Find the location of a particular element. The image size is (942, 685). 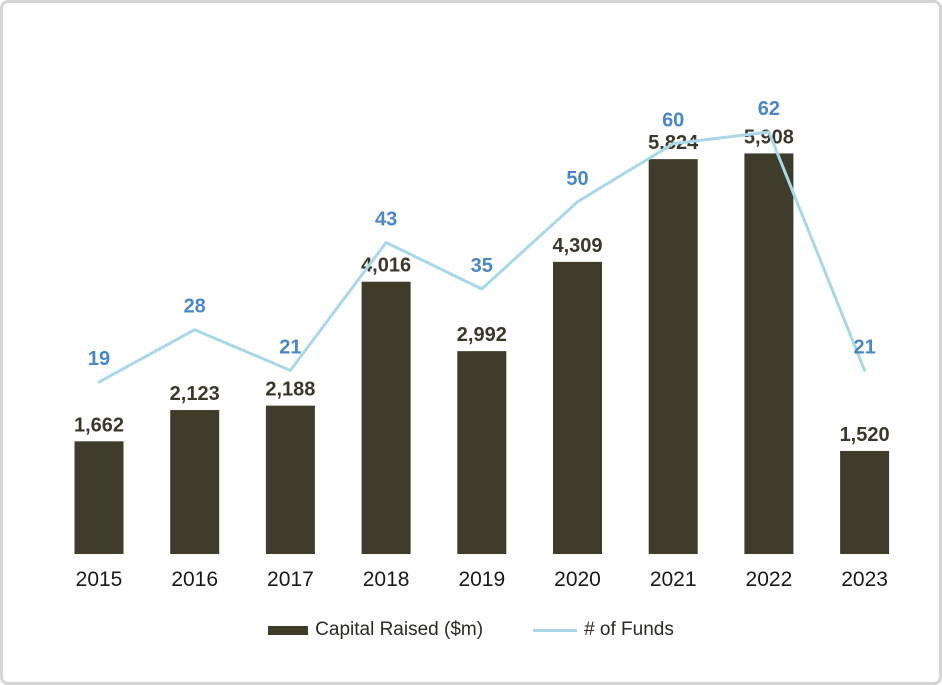

bar-value-label-2019: 2,992 is located at coordinates (482, 335).